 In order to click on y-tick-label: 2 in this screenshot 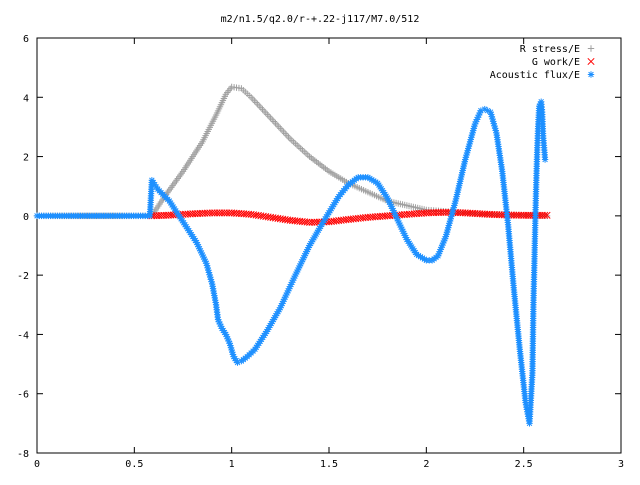, I will do `click(26, 158)`.